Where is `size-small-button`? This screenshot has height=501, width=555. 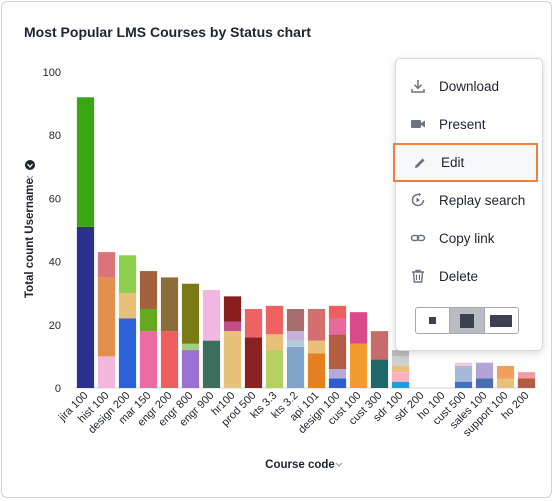
size-small-button is located at coordinates (432, 320).